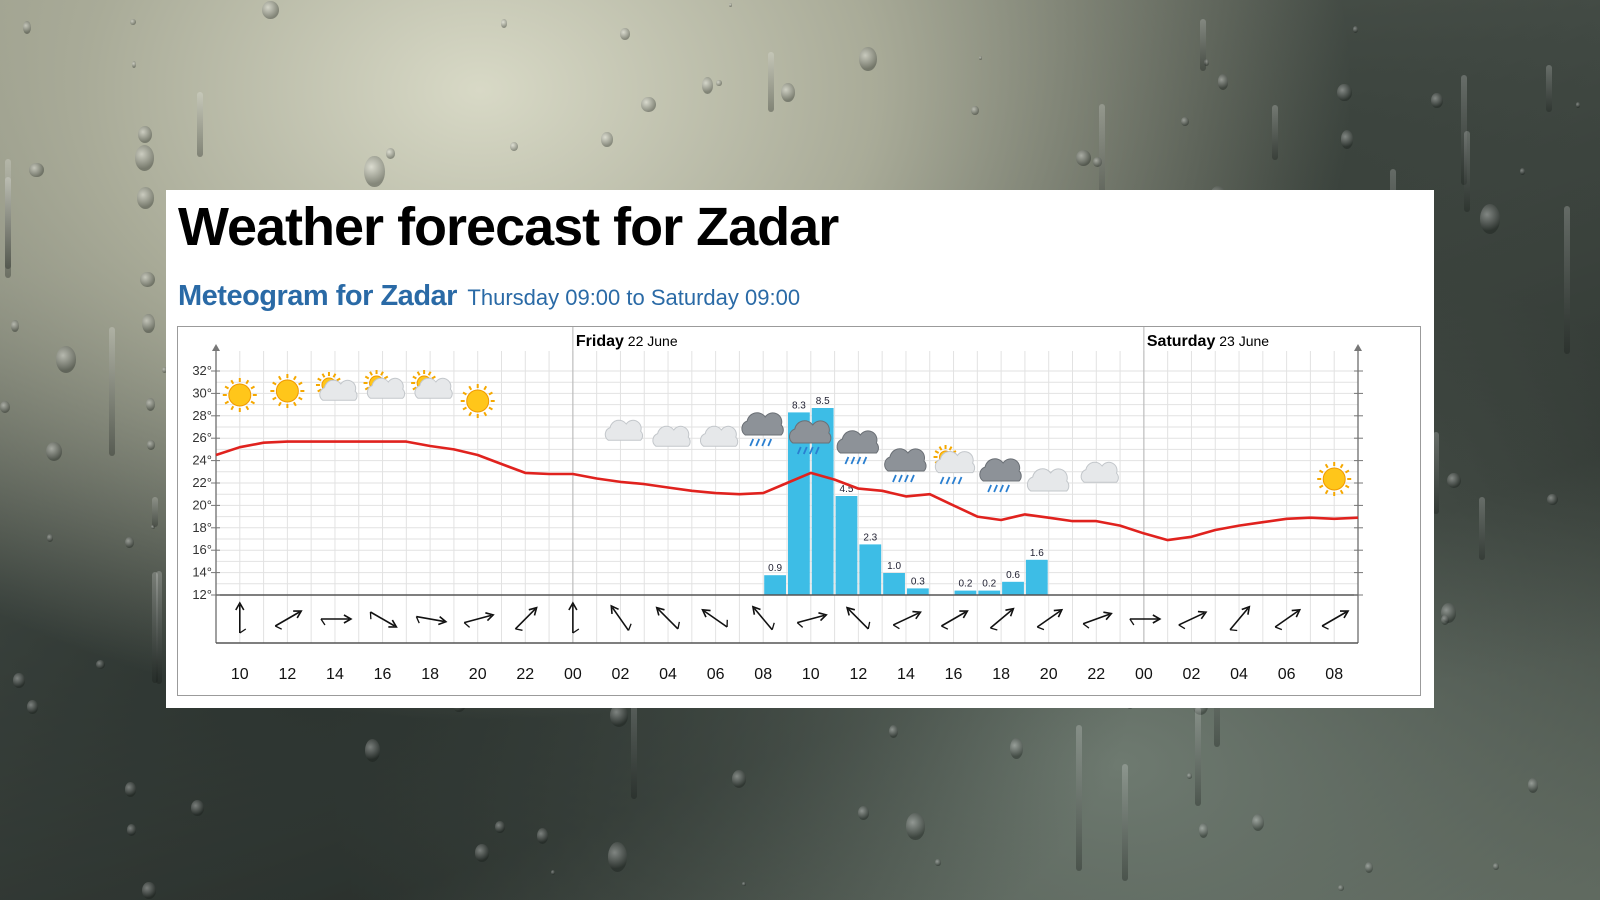 The height and width of the screenshot is (900, 1600). Describe the element at coordinates (202, 504) in the screenshot. I see `y-tick-label: 20°` at that location.